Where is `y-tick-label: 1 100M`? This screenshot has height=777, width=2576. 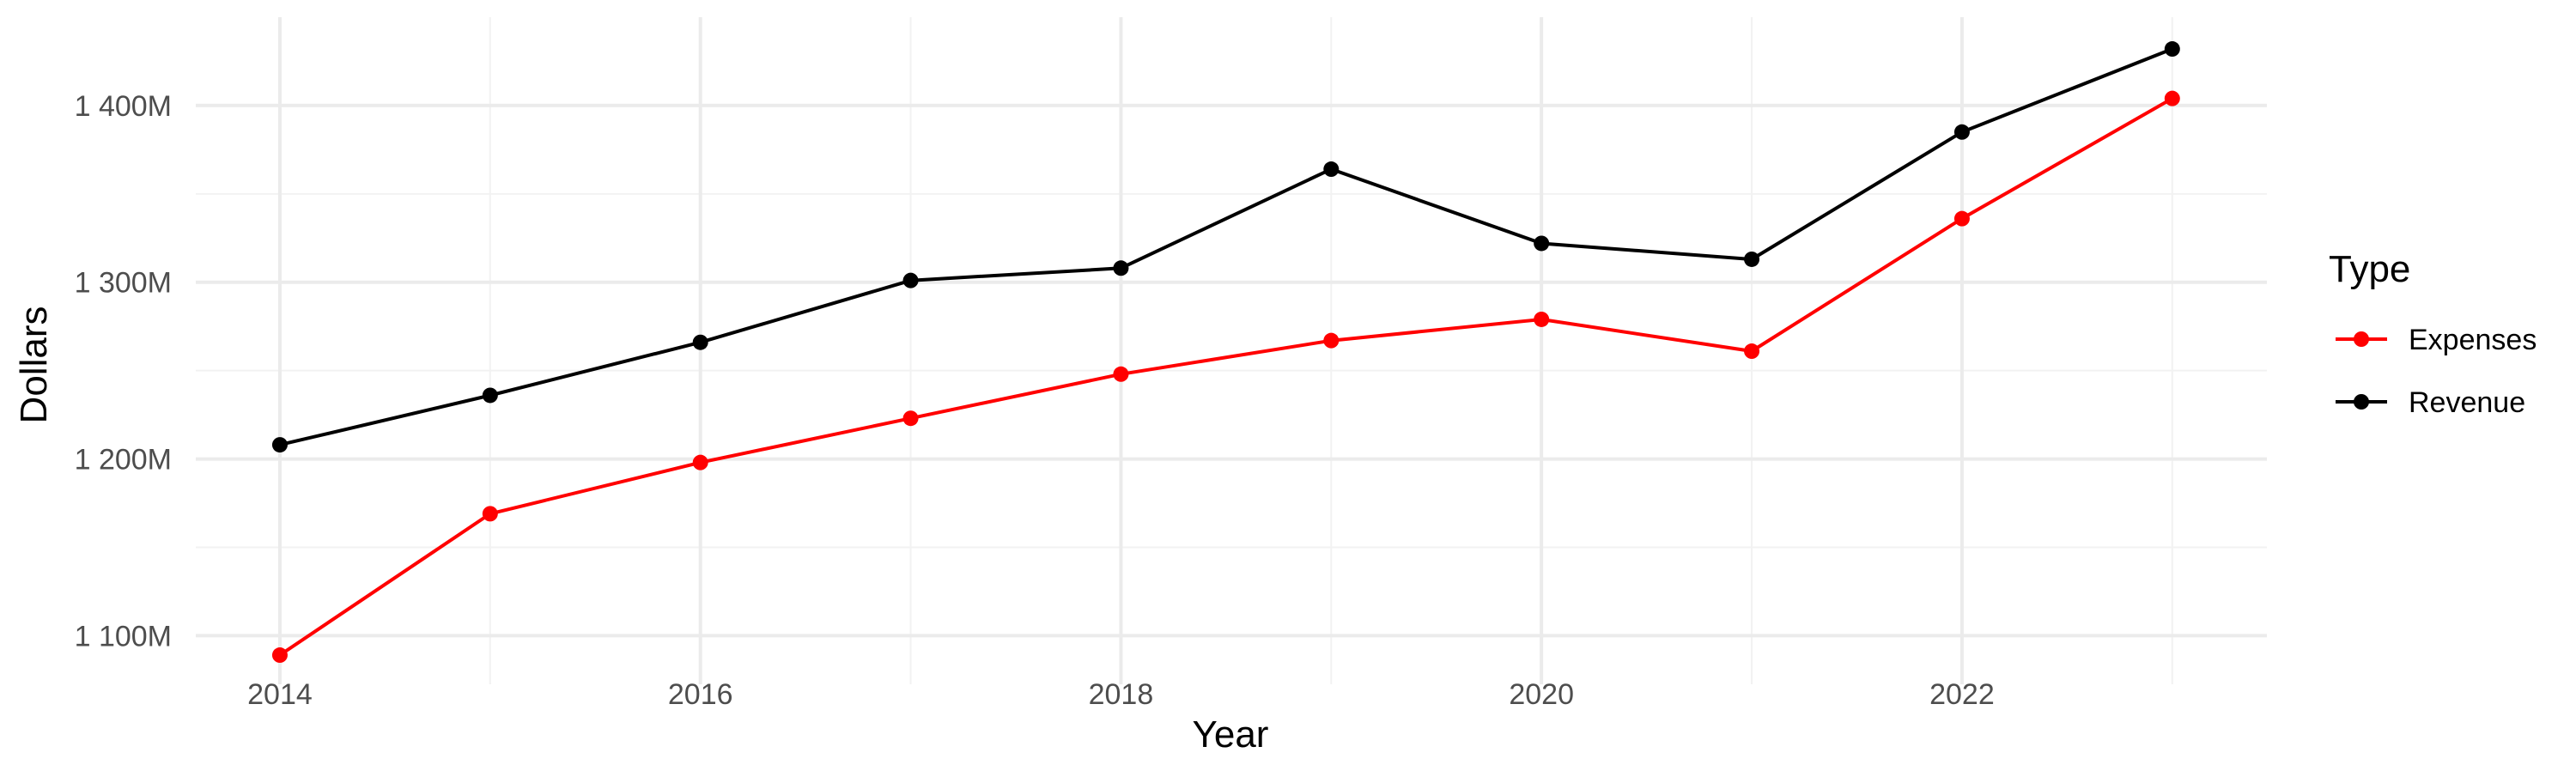 y-tick-label: 1 100M is located at coordinates (123, 636).